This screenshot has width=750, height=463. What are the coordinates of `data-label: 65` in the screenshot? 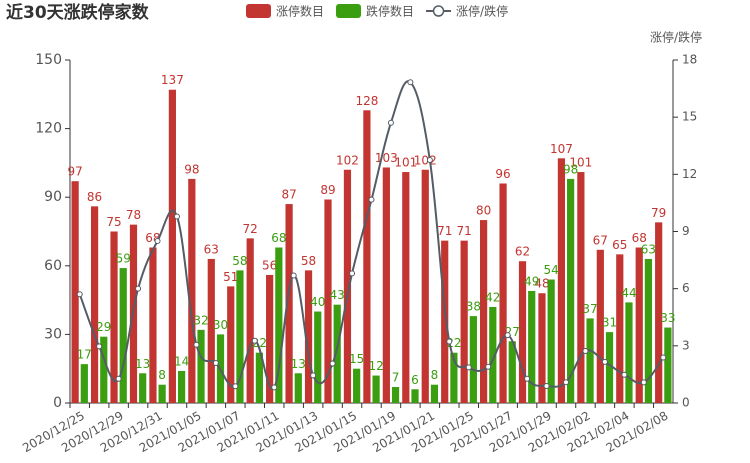 It's located at (619, 245).